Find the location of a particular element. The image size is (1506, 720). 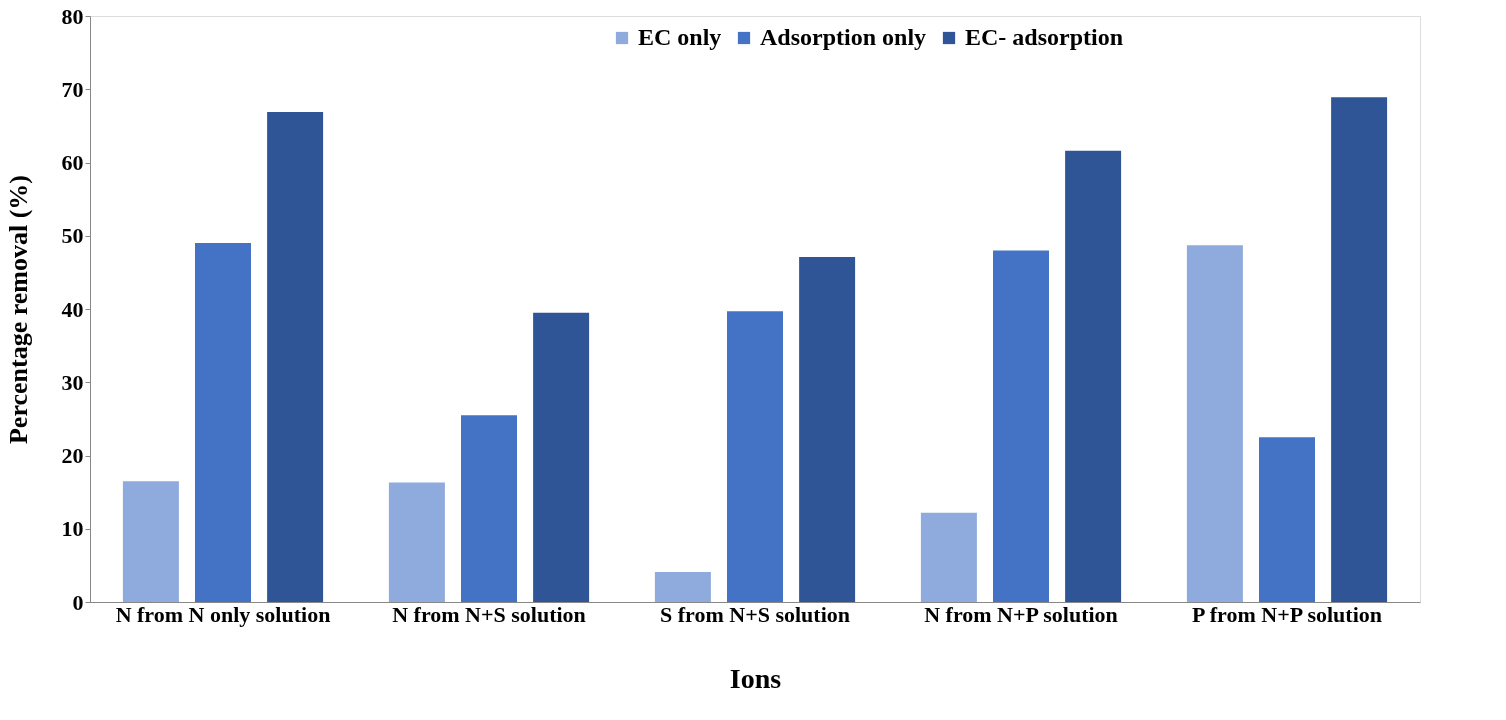

y-tick-label: 70 is located at coordinates (72, 89).